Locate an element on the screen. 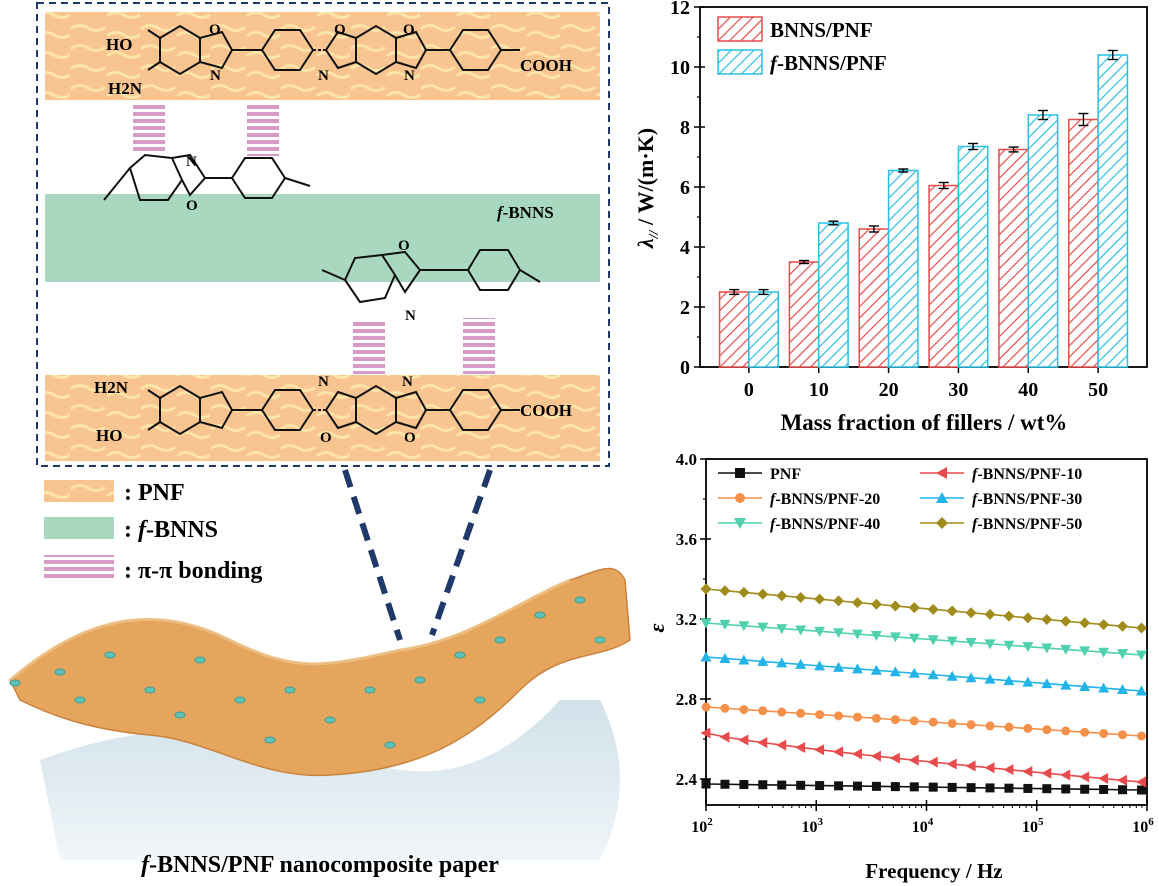 This screenshot has height=886, width=1159. legend-swatch-pnf is located at coordinates (79, 491).